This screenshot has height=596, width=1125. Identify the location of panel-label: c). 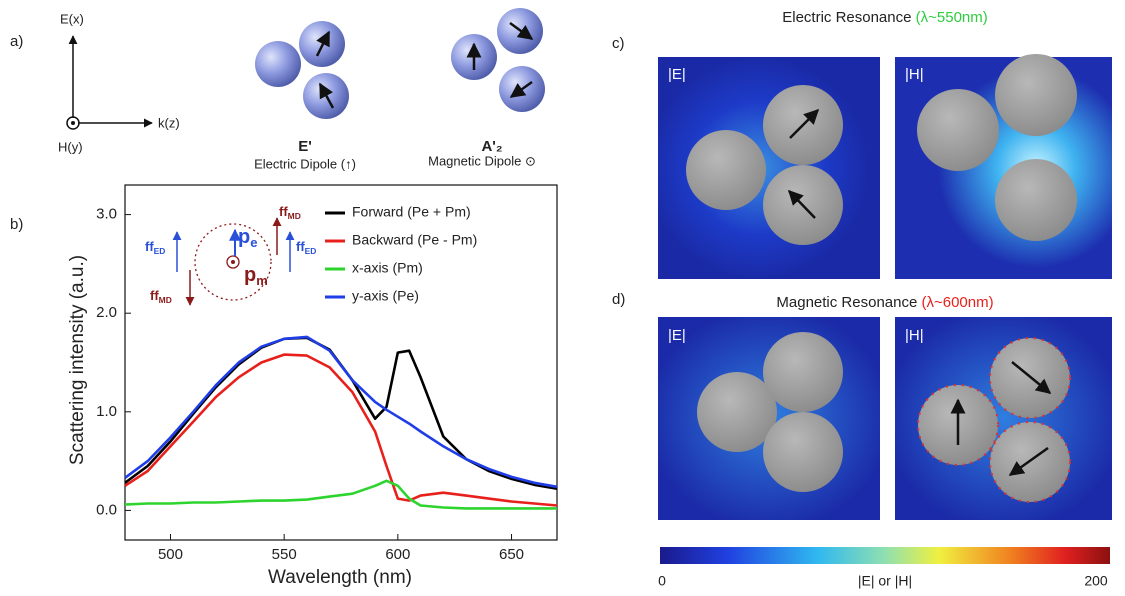
(618, 43).